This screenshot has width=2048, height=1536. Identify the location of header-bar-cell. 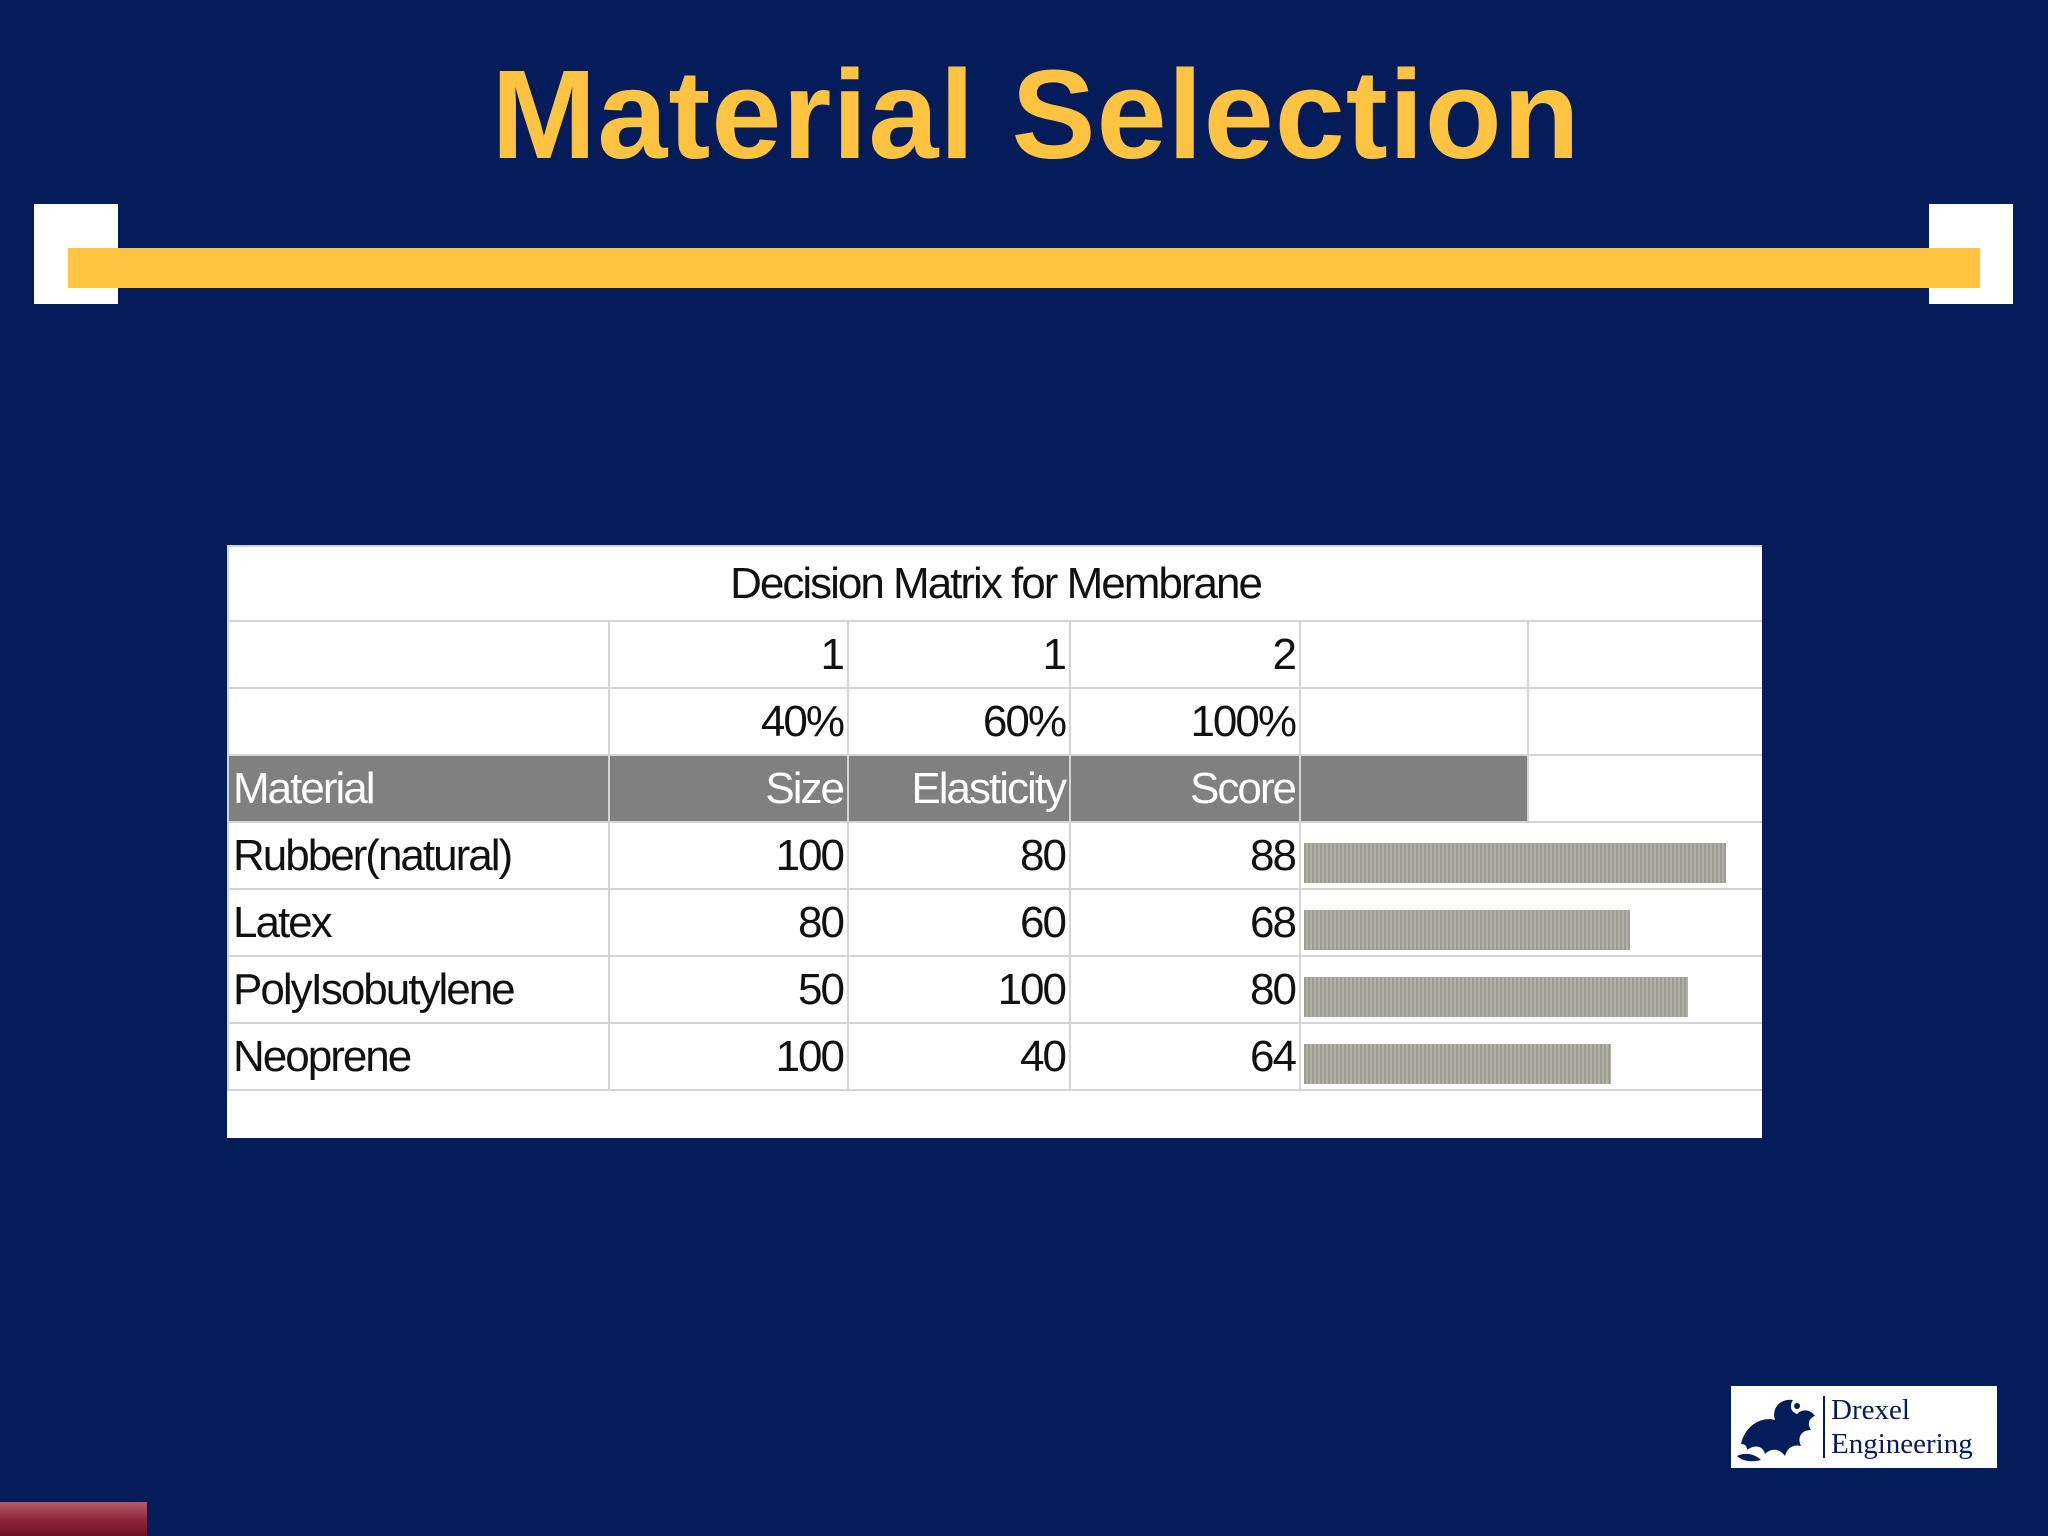
(1414, 788).